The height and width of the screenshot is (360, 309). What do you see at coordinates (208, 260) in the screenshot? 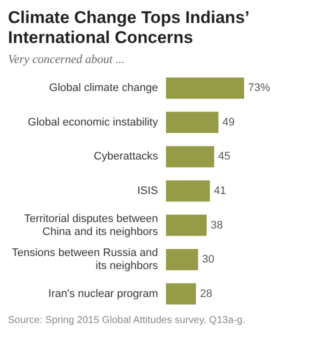
I see `data-label: 30` at bounding box center [208, 260].